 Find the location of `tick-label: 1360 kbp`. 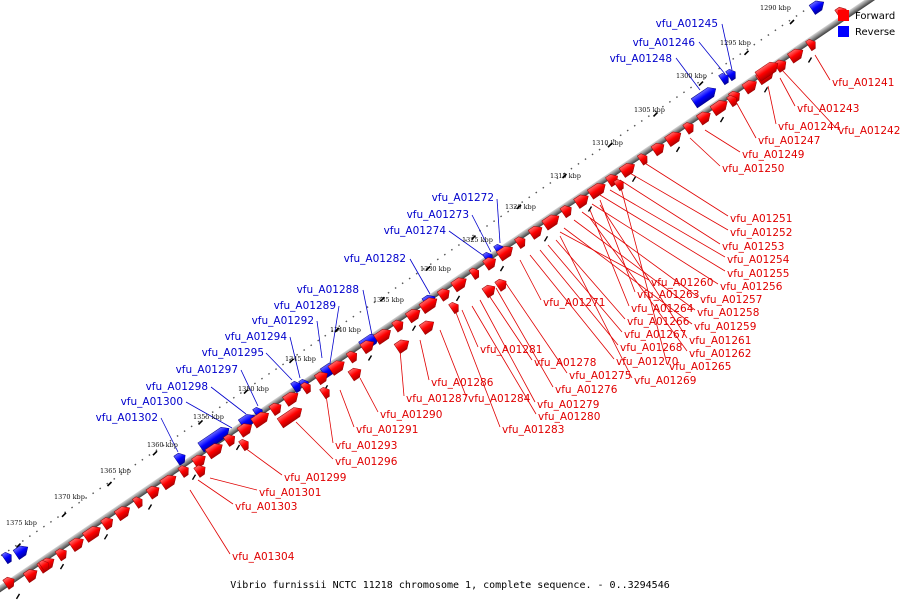

tick-label: 1360 kbp is located at coordinates (162, 445).